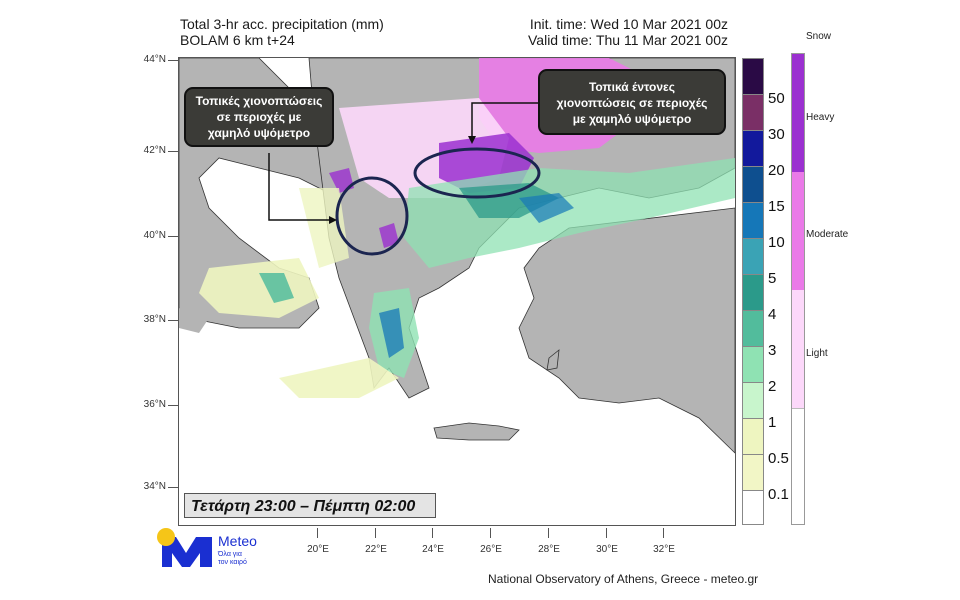 The image size is (960, 600). What do you see at coordinates (778, 458) in the screenshot?
I see `colorbar-label: 0.5` at bounding box center [778, 458].